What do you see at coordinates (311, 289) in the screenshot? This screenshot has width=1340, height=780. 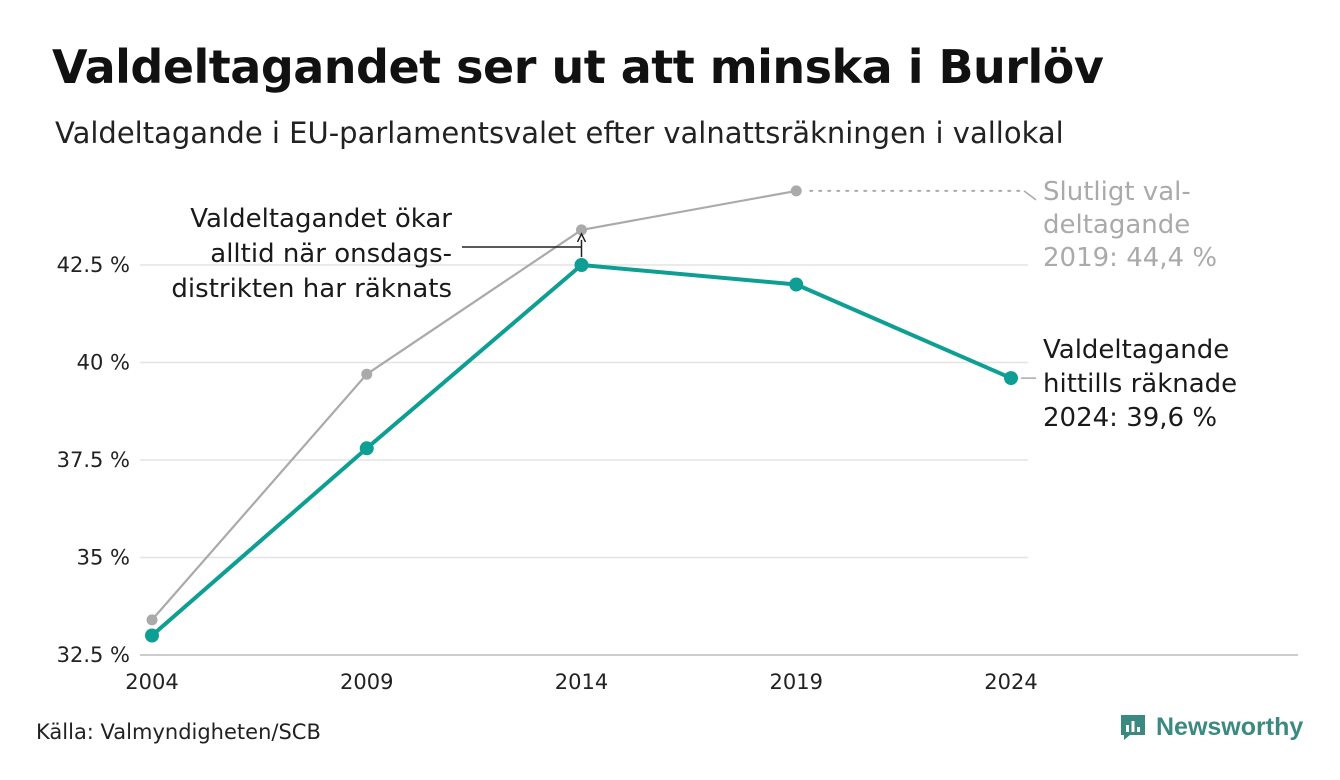 I see `annotation-text-left: distrikten har räknats` at bounding box center [311, 289].